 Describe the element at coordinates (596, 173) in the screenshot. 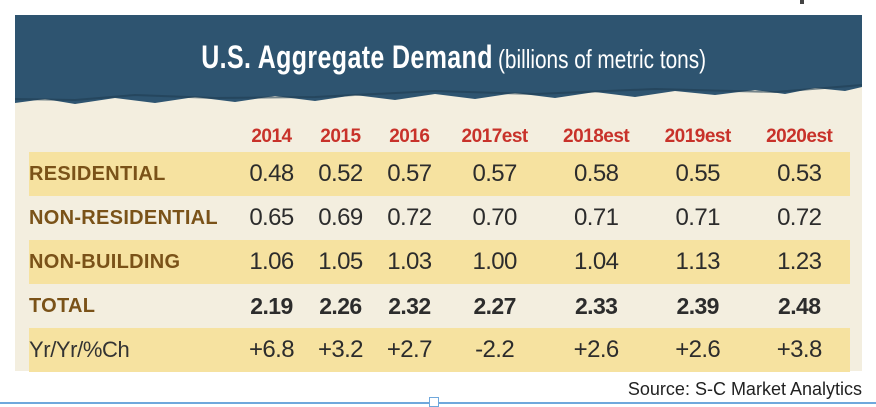

I see `table-cell: 0.58` at that location.